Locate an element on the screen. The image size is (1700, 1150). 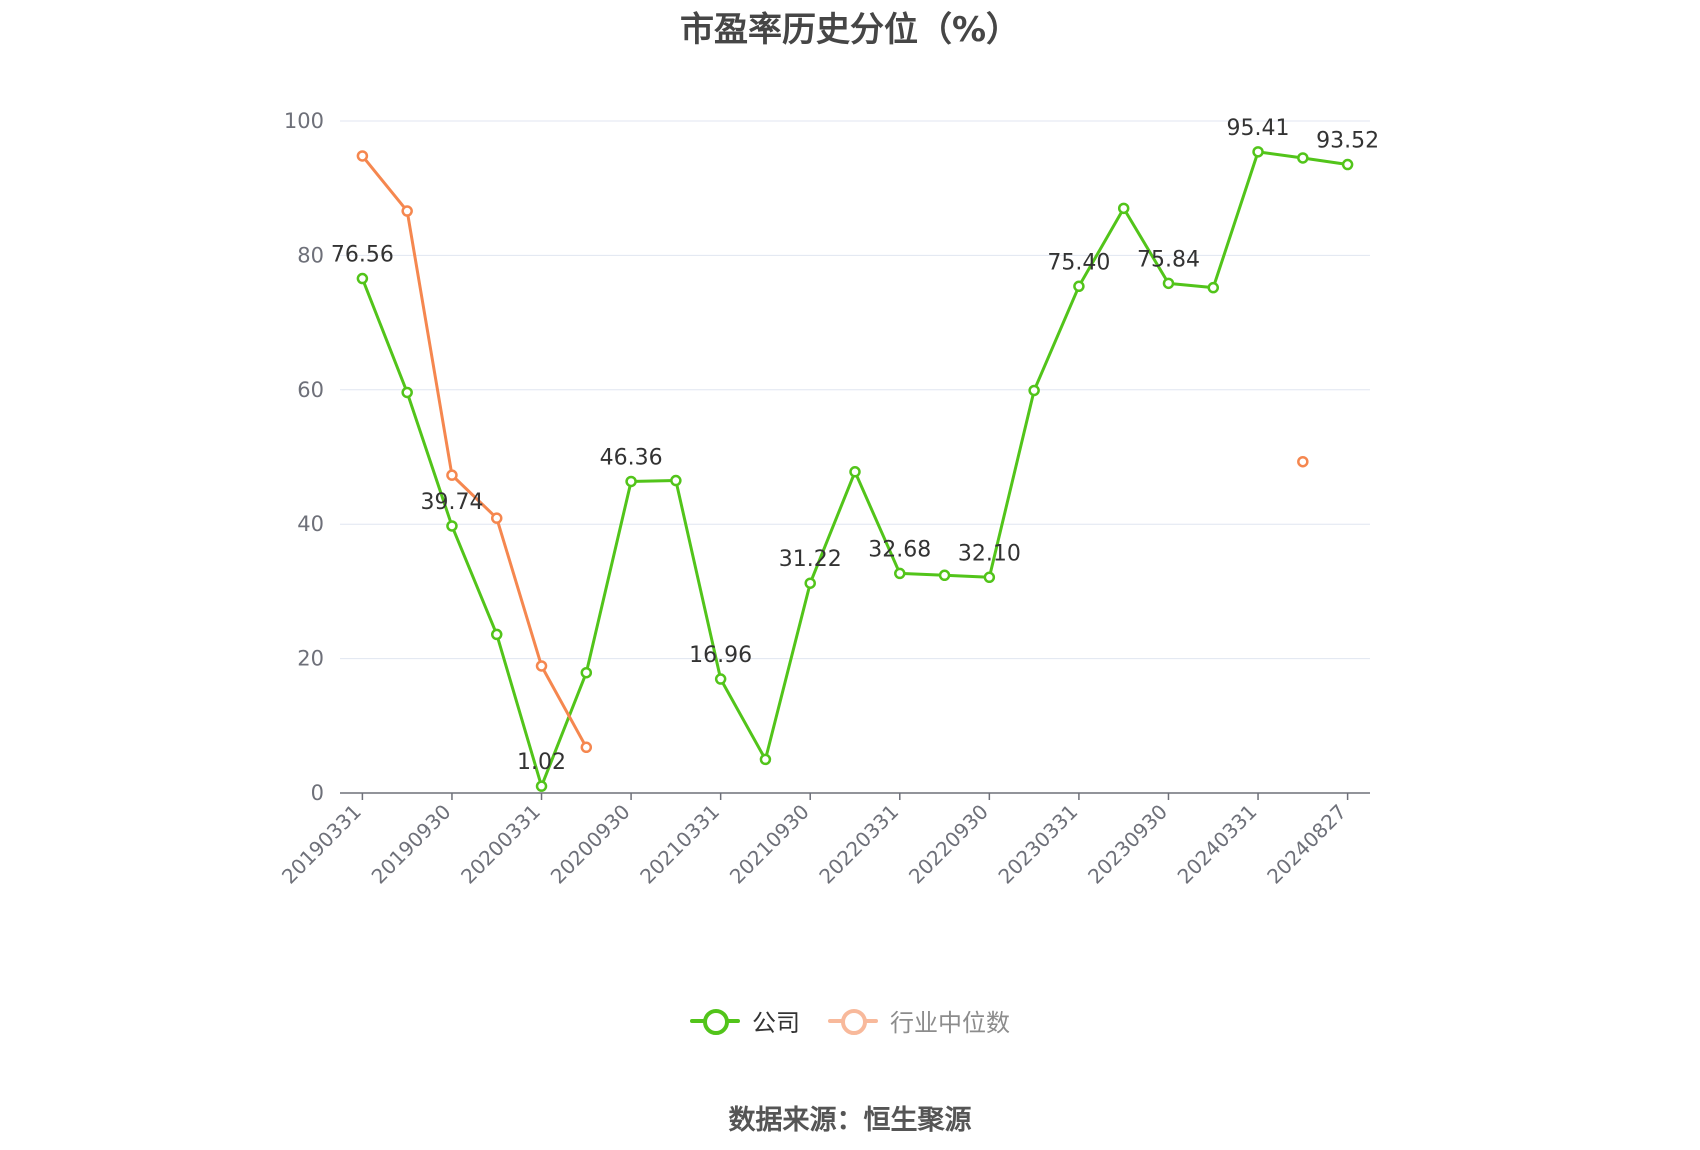
x-tick-label: 20230331 is located at coordinates (1037, 844).